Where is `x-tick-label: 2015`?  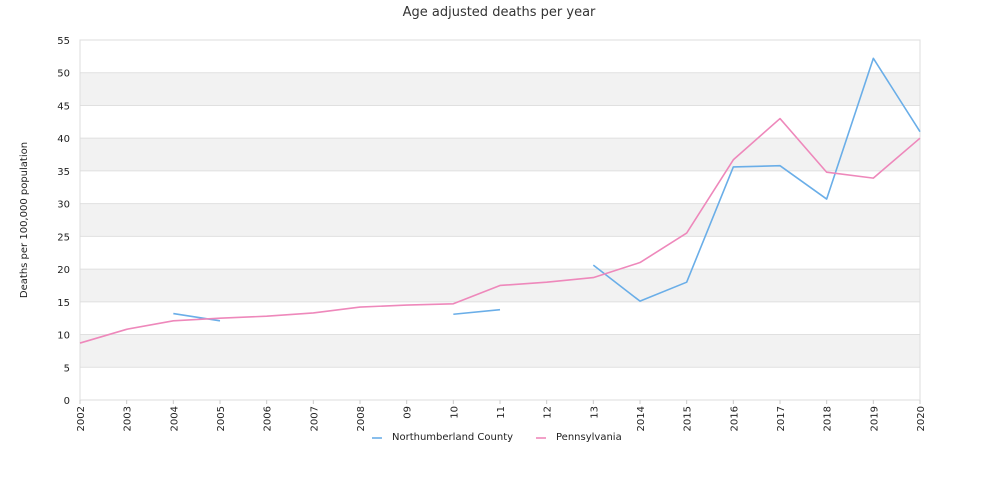 x-tick-label: 2015 is located at coordinates (688, 418).